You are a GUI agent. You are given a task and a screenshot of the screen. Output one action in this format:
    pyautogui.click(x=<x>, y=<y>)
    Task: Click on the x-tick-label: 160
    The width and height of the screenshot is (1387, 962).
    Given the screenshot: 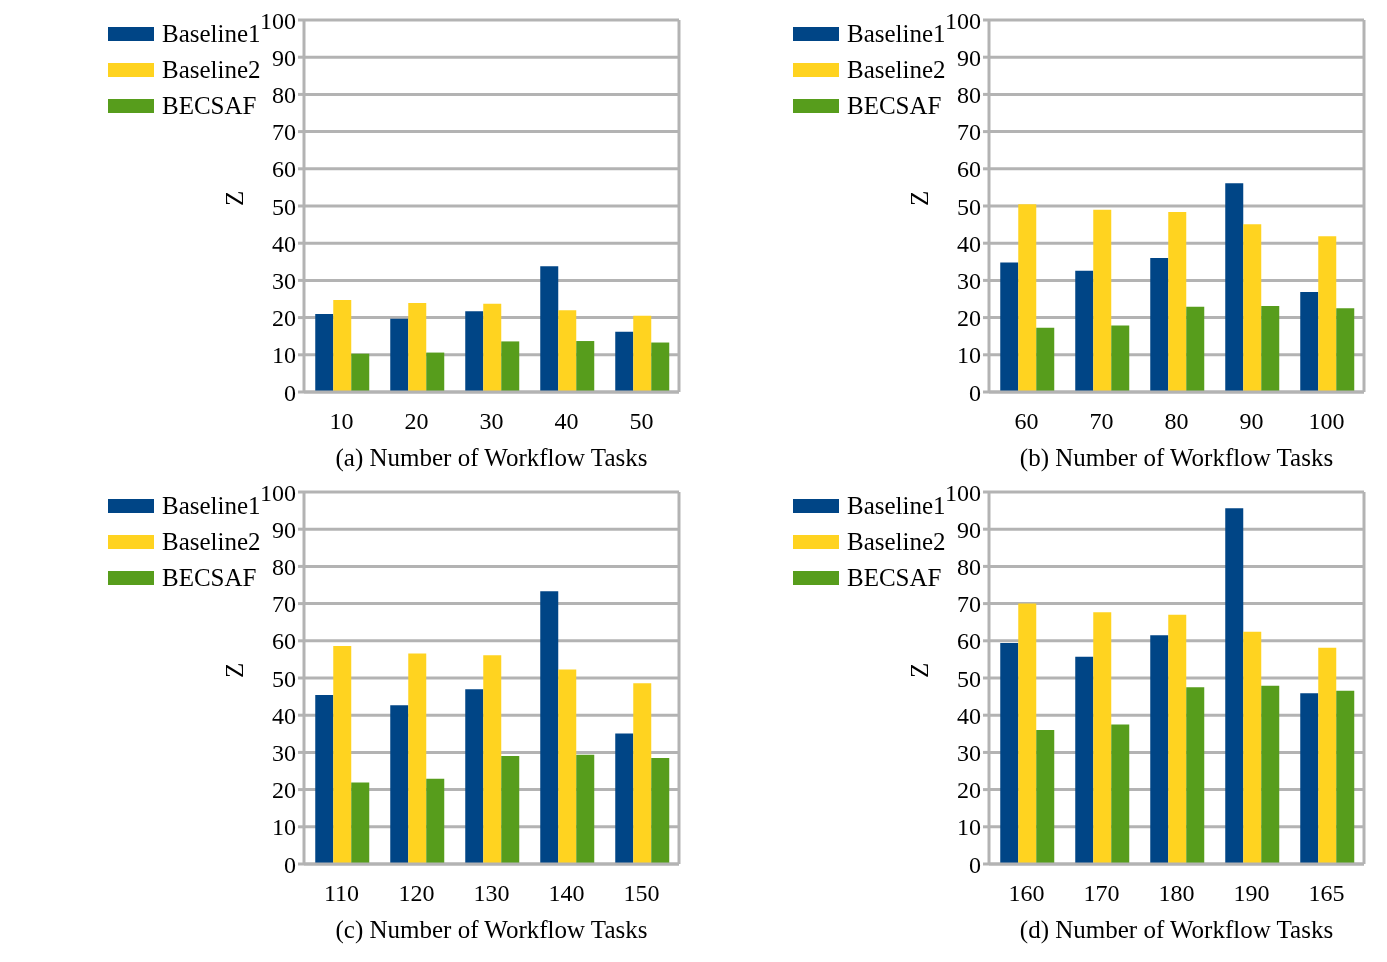 What is the action you would take?
    pyautogui.click(x=1026, y=893)
    